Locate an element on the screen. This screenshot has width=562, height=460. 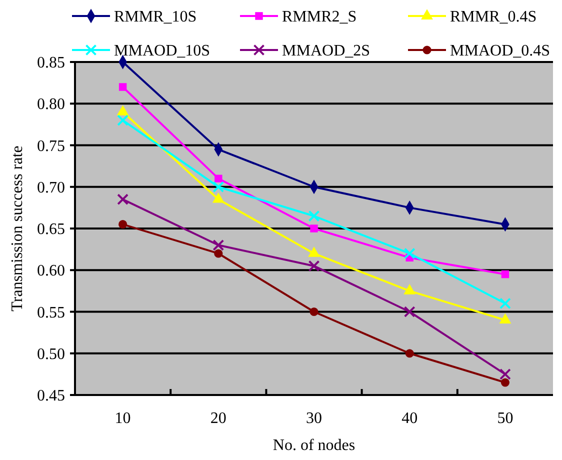
x-tick-label: 50 is located at coordinates (505, 418).